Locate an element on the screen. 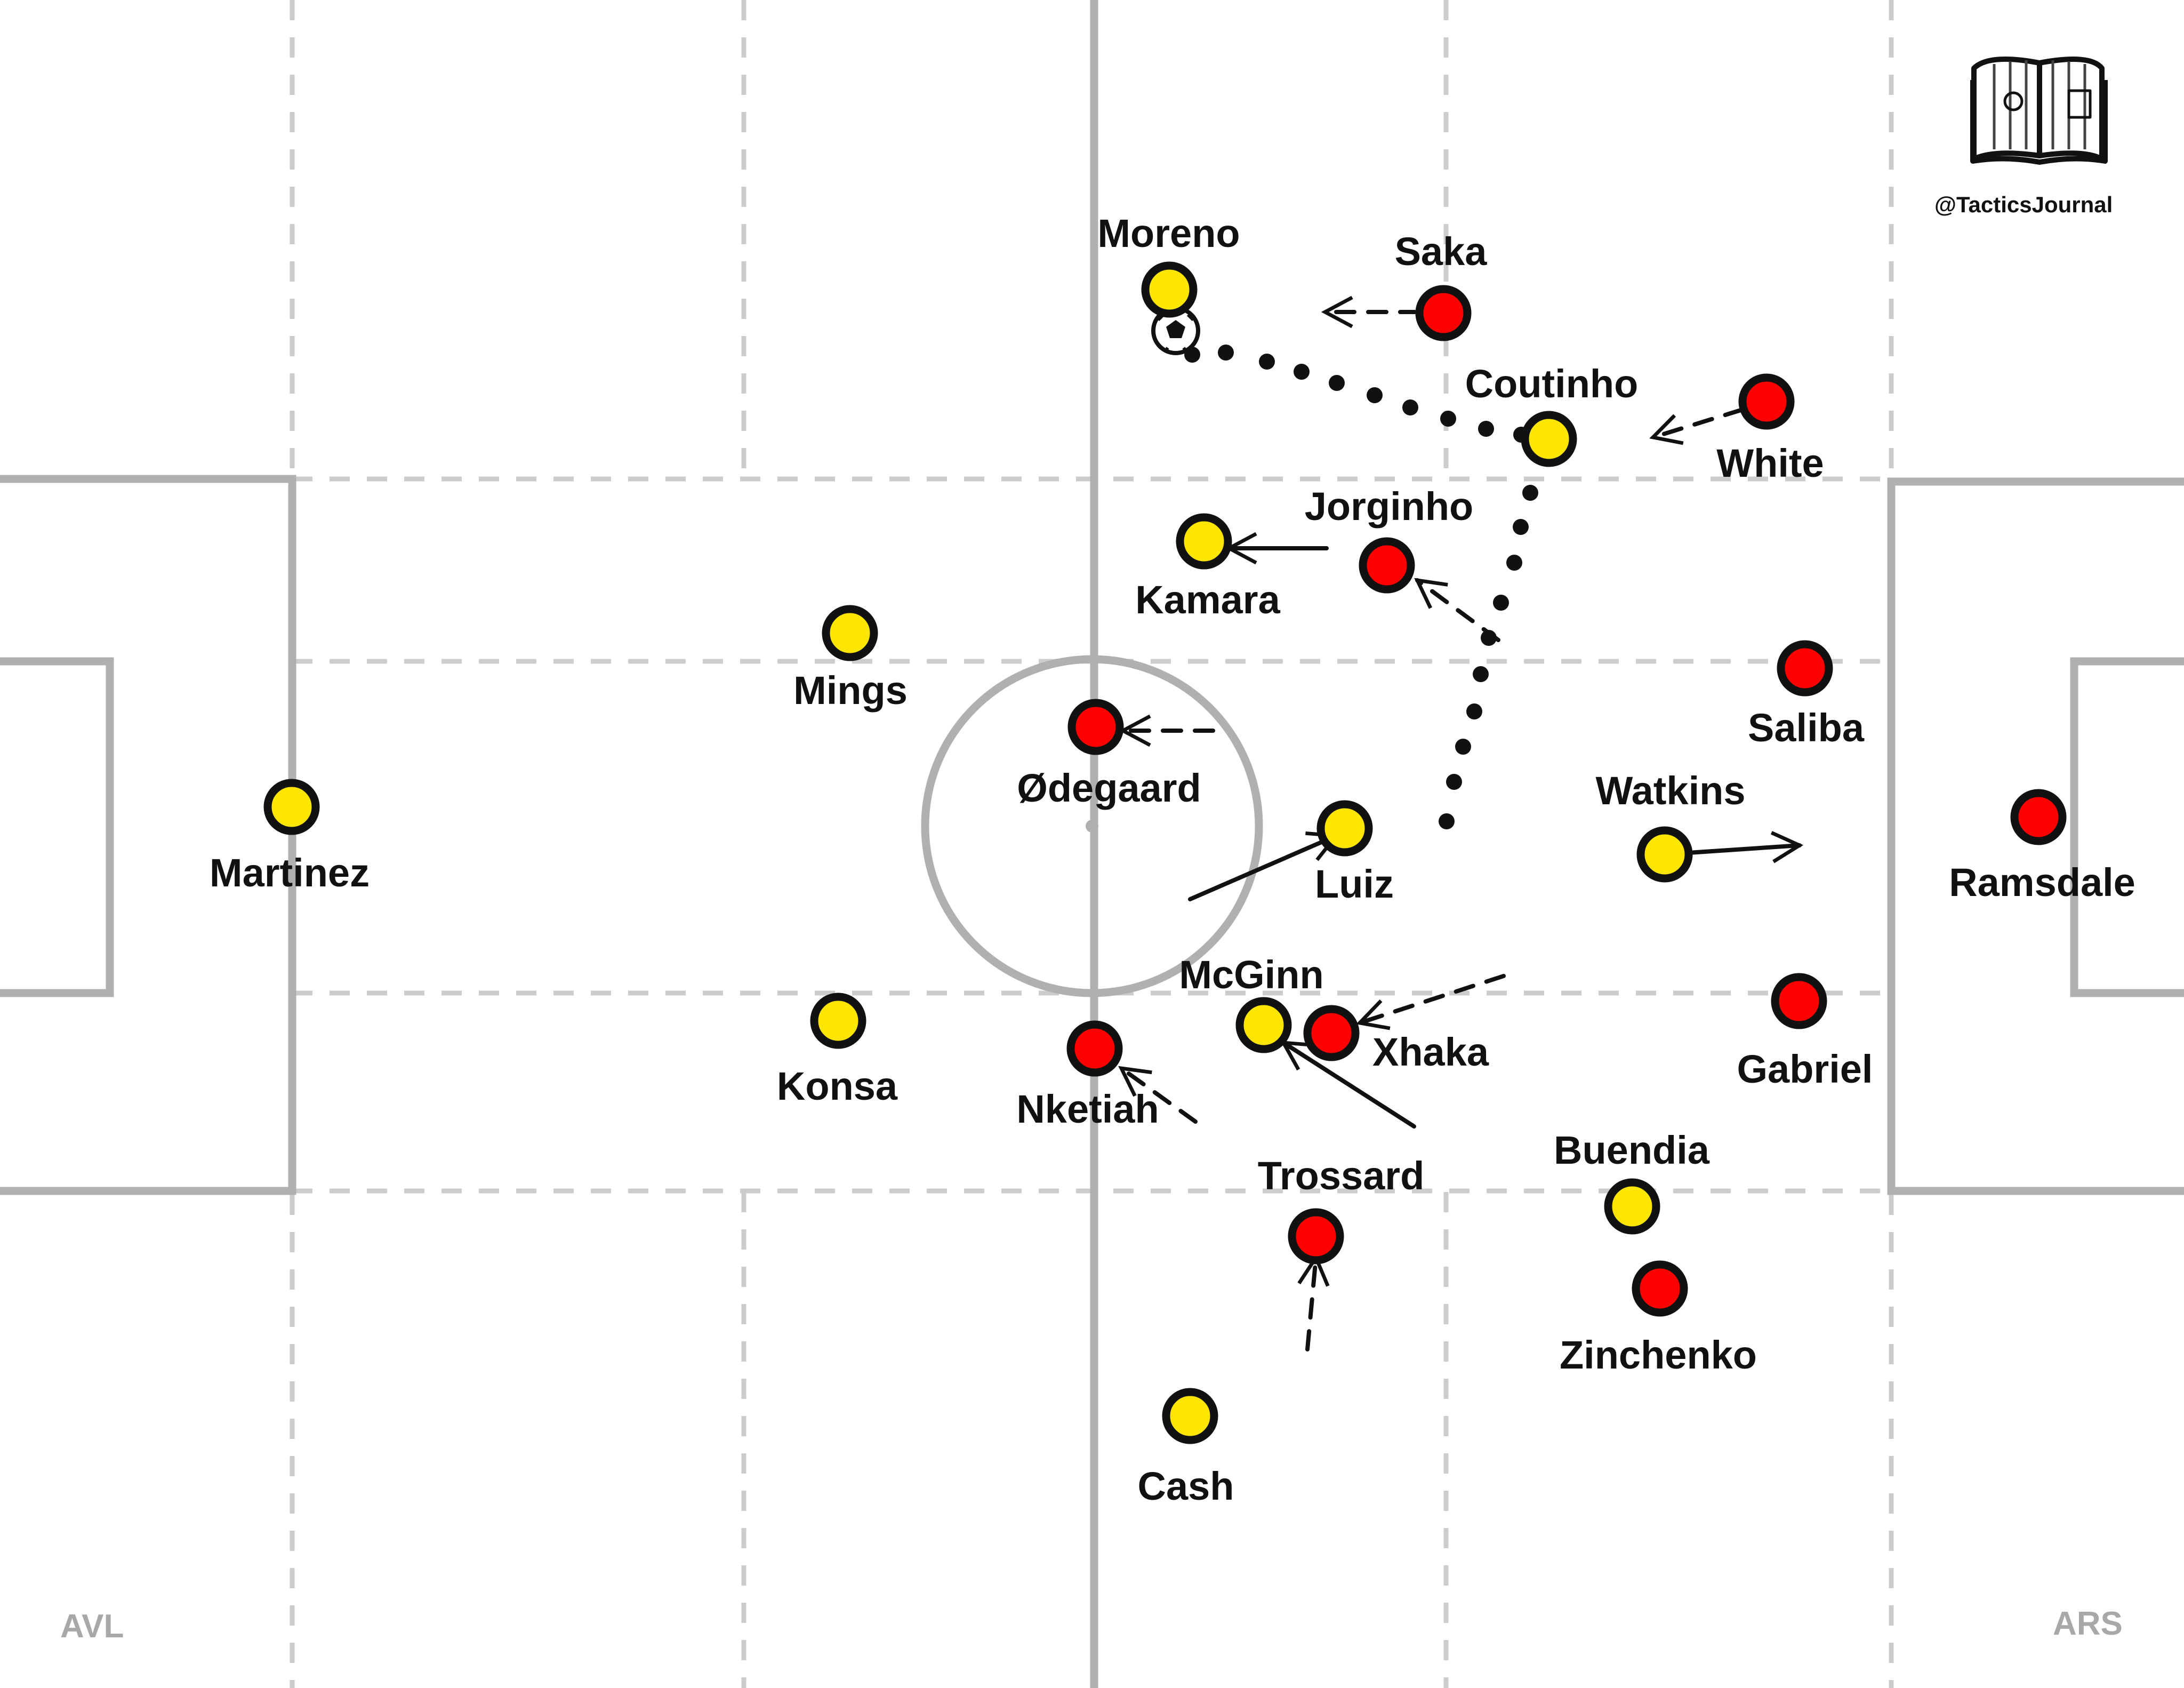 This screenshot has height=1688, width=2184. player-luiz: Luiz is located at coordinates (1354, 853).